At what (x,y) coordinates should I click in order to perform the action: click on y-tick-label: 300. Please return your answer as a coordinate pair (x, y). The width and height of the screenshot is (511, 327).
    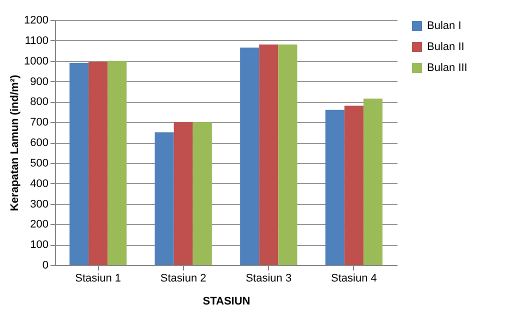
    Looking at the image, I should click on (39, 204).